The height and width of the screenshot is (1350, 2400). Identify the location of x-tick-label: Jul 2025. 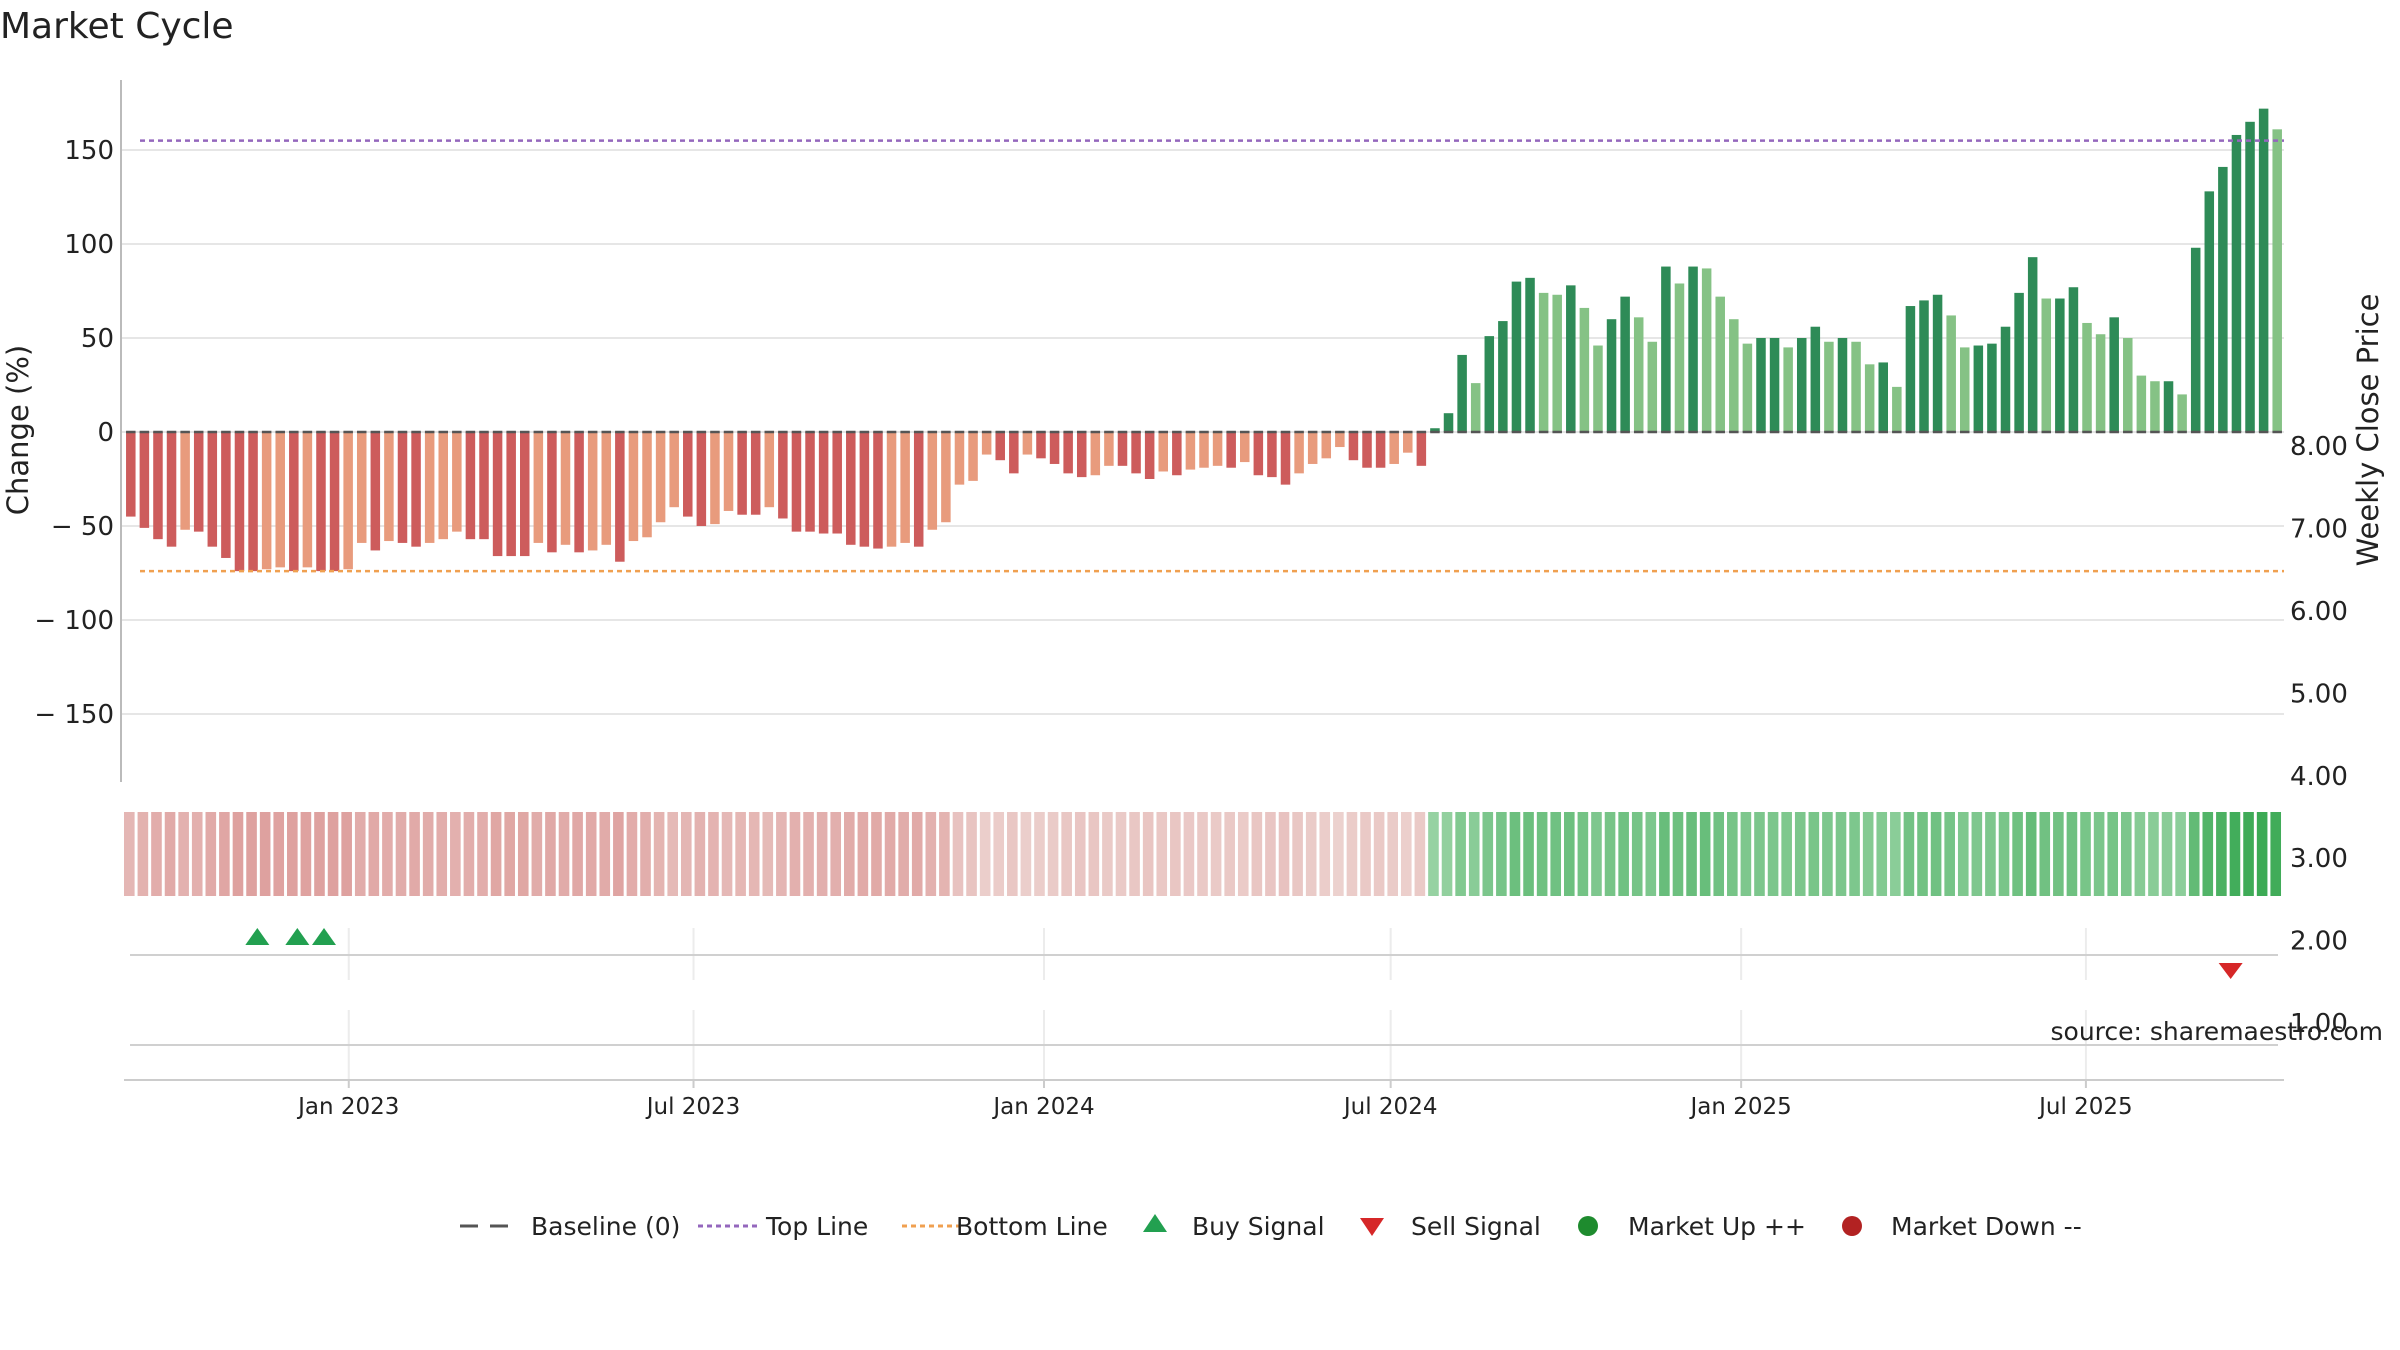
(2085, 1107).